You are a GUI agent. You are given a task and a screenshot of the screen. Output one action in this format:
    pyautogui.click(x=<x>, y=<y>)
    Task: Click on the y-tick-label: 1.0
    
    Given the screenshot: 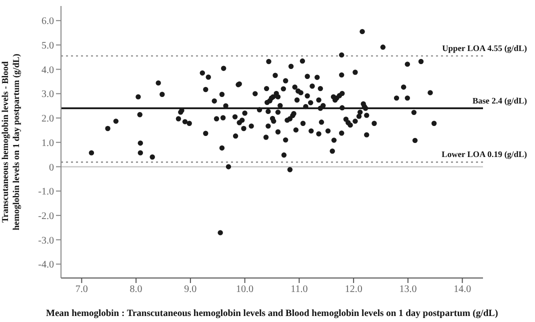 What is the action you would take?
    pyautogui.click(x=48, y=143)
    